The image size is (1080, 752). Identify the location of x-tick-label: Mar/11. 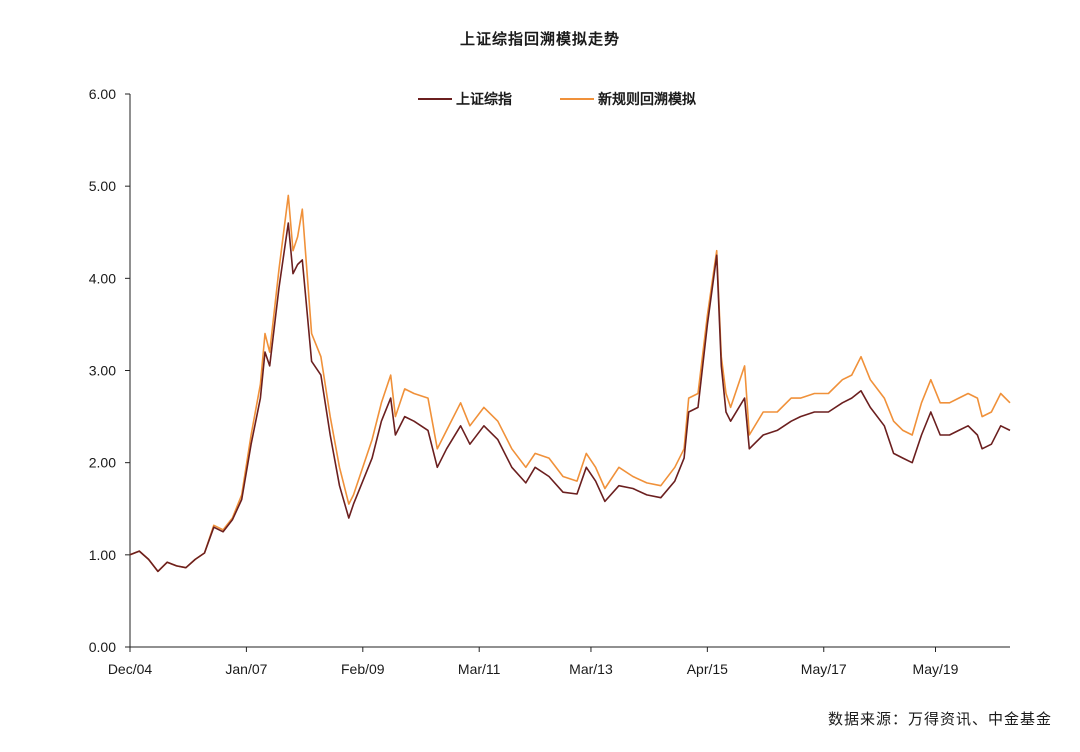
(479, 669).